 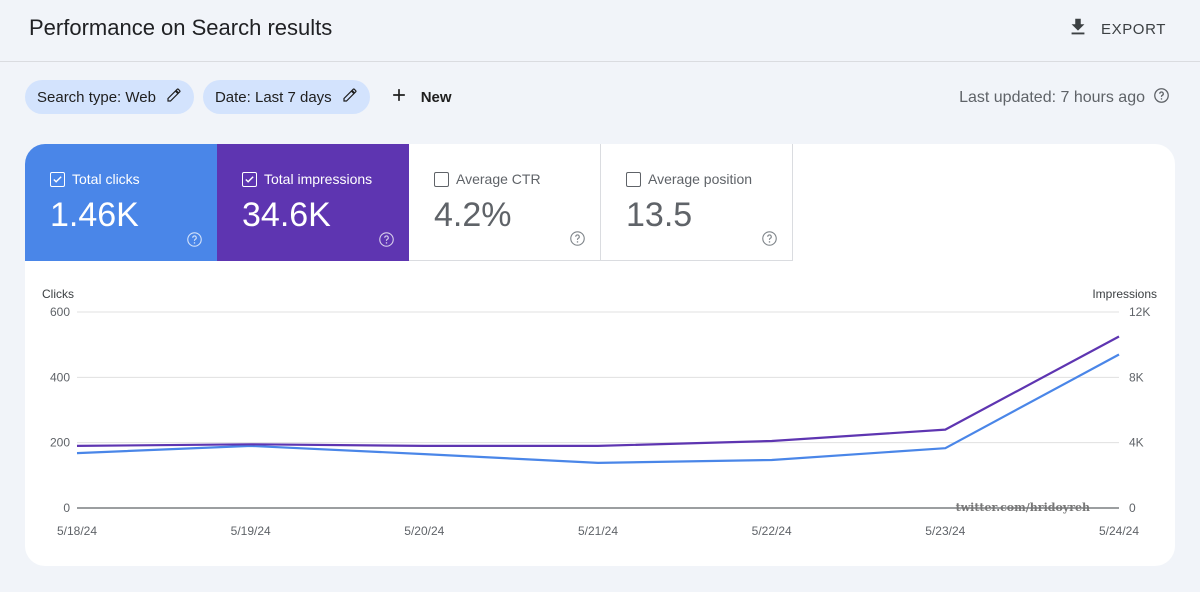 I want to click on y-left-tick-label: 600, so click(x=60, y=312).